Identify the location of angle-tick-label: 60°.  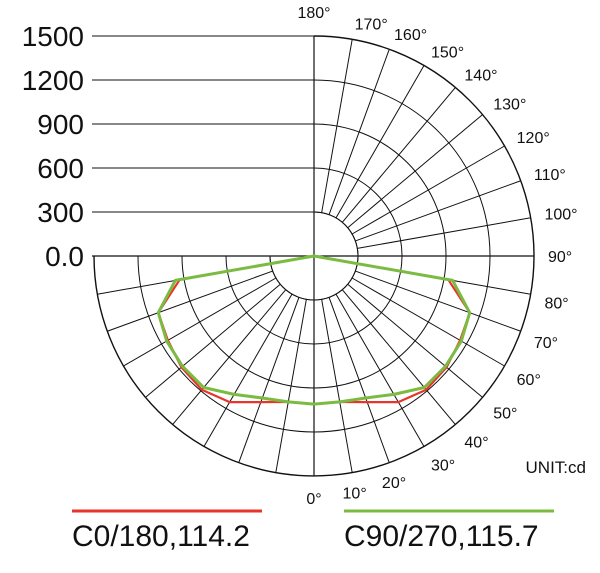
(529, 380).